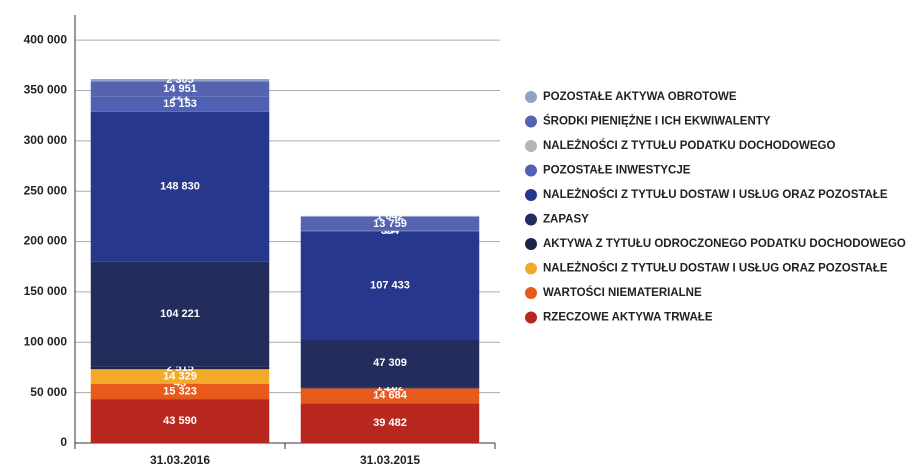  What do you see at coordinates (628, 318) in the screenshot?
I see `legend-label: RZECZOWE AKTYWA TRWAŁE` at bounding box center [628, 318].